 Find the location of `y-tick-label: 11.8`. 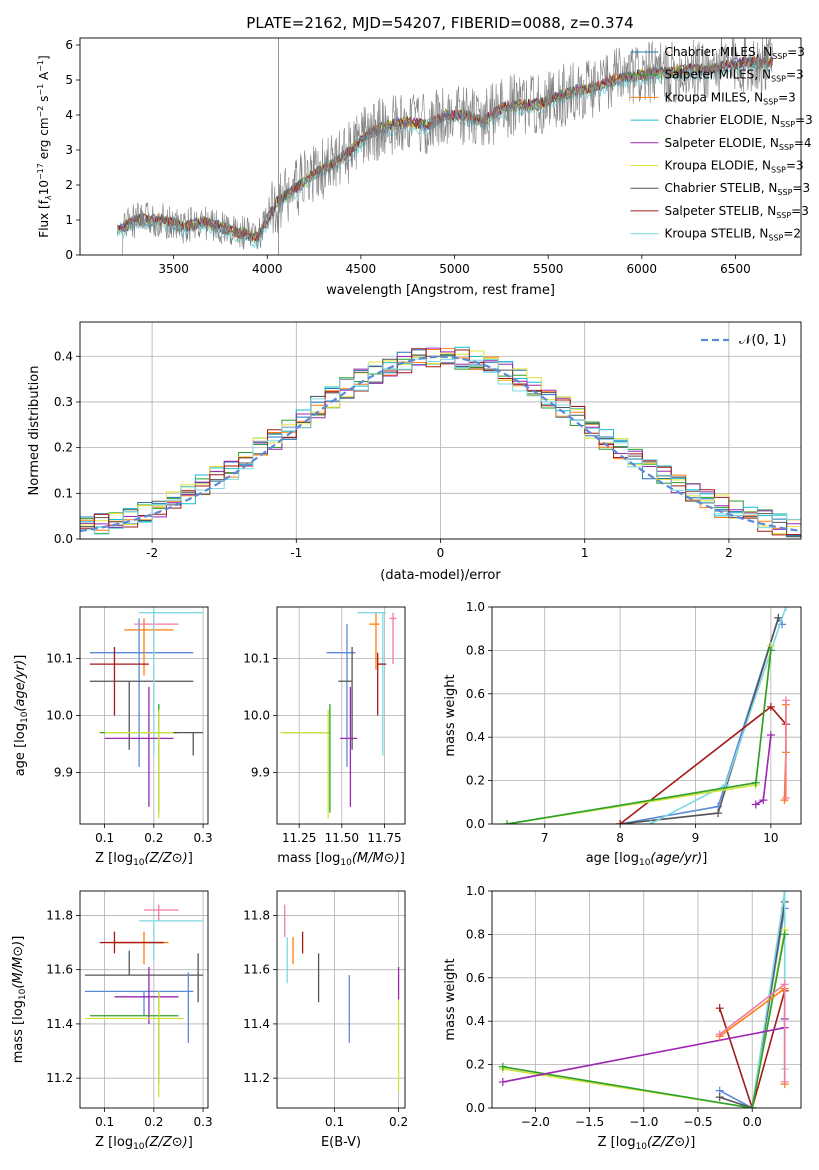

y-tick-label: 11.8 is located at coordinates (256, 915).